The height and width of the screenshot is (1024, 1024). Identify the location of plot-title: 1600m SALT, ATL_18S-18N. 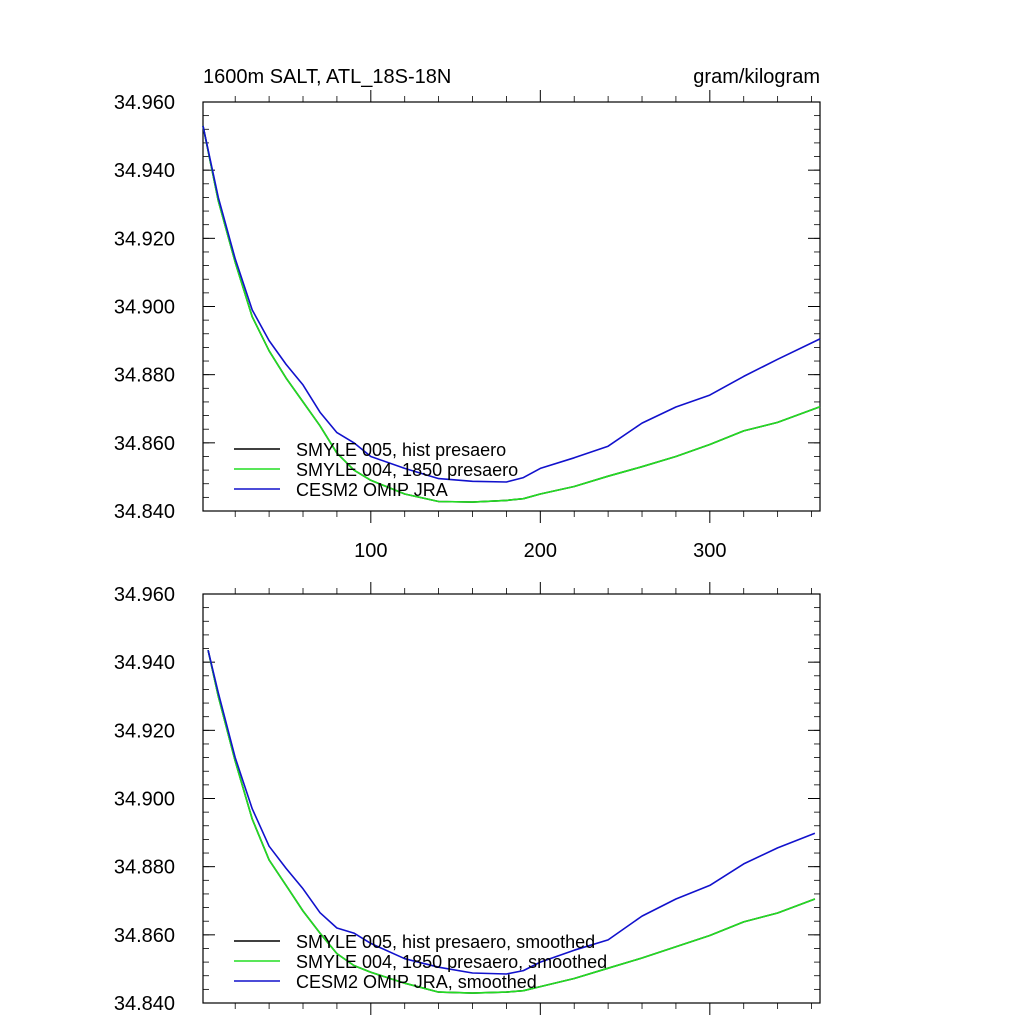
(327, 77).